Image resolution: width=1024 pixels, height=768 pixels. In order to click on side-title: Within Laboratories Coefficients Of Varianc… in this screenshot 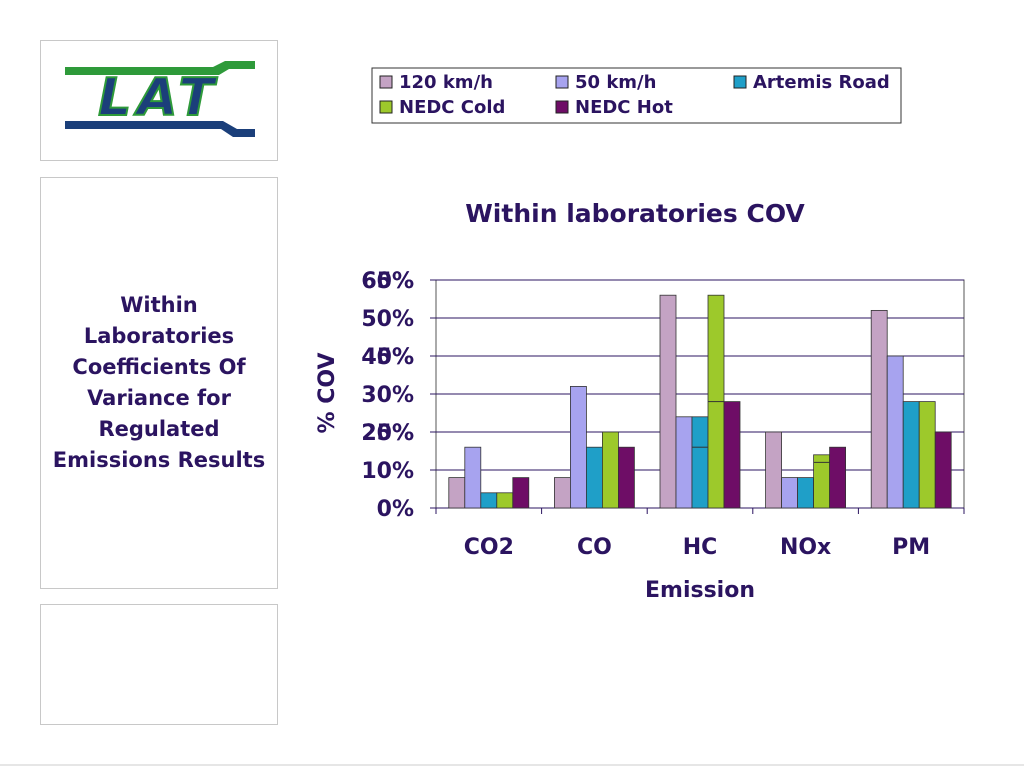, I will do `click(159, 383)`.